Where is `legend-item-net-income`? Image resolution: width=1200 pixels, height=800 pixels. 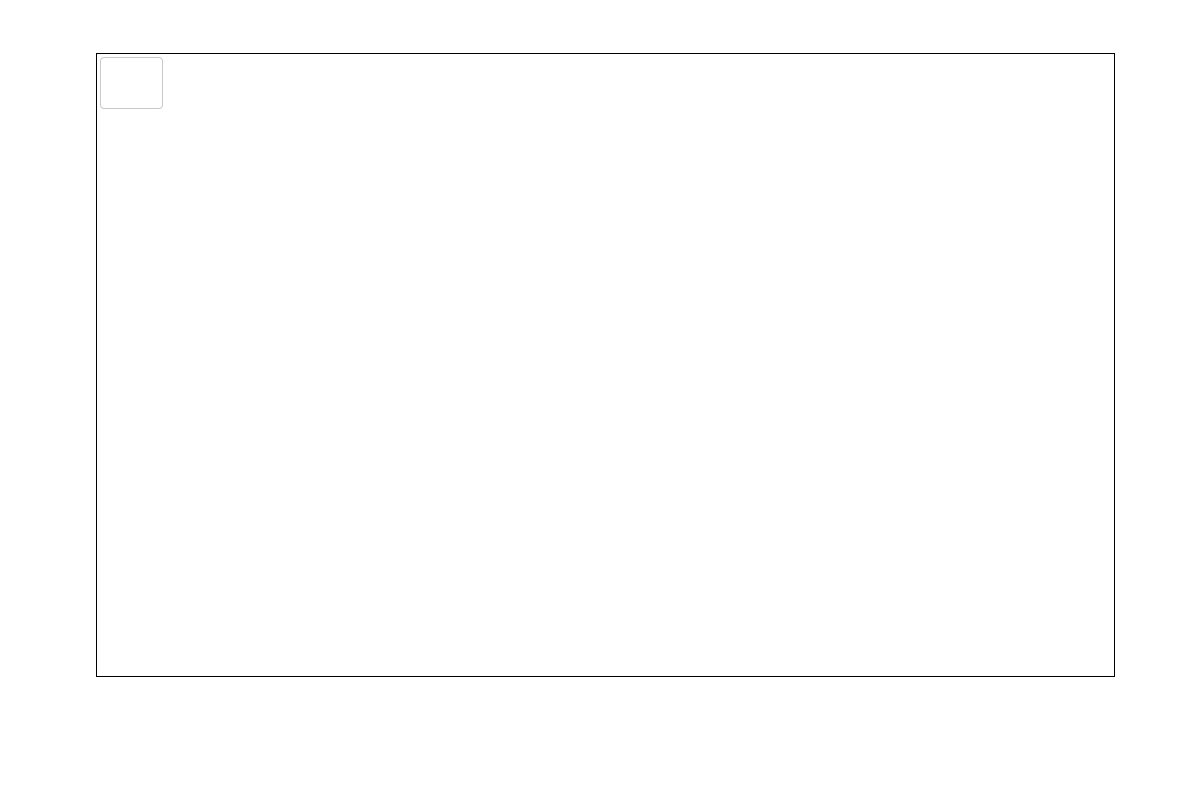
legend-item-net-income is located at coordinates (131, 72).